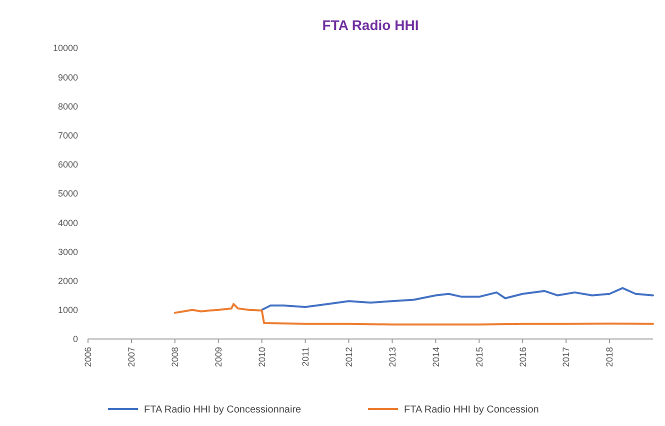 The height and width of the screenshot is (426, 665). Describe the element at coordinates (68, 251) in the screenshot. I see `y-tick-label: 3000` at that location.